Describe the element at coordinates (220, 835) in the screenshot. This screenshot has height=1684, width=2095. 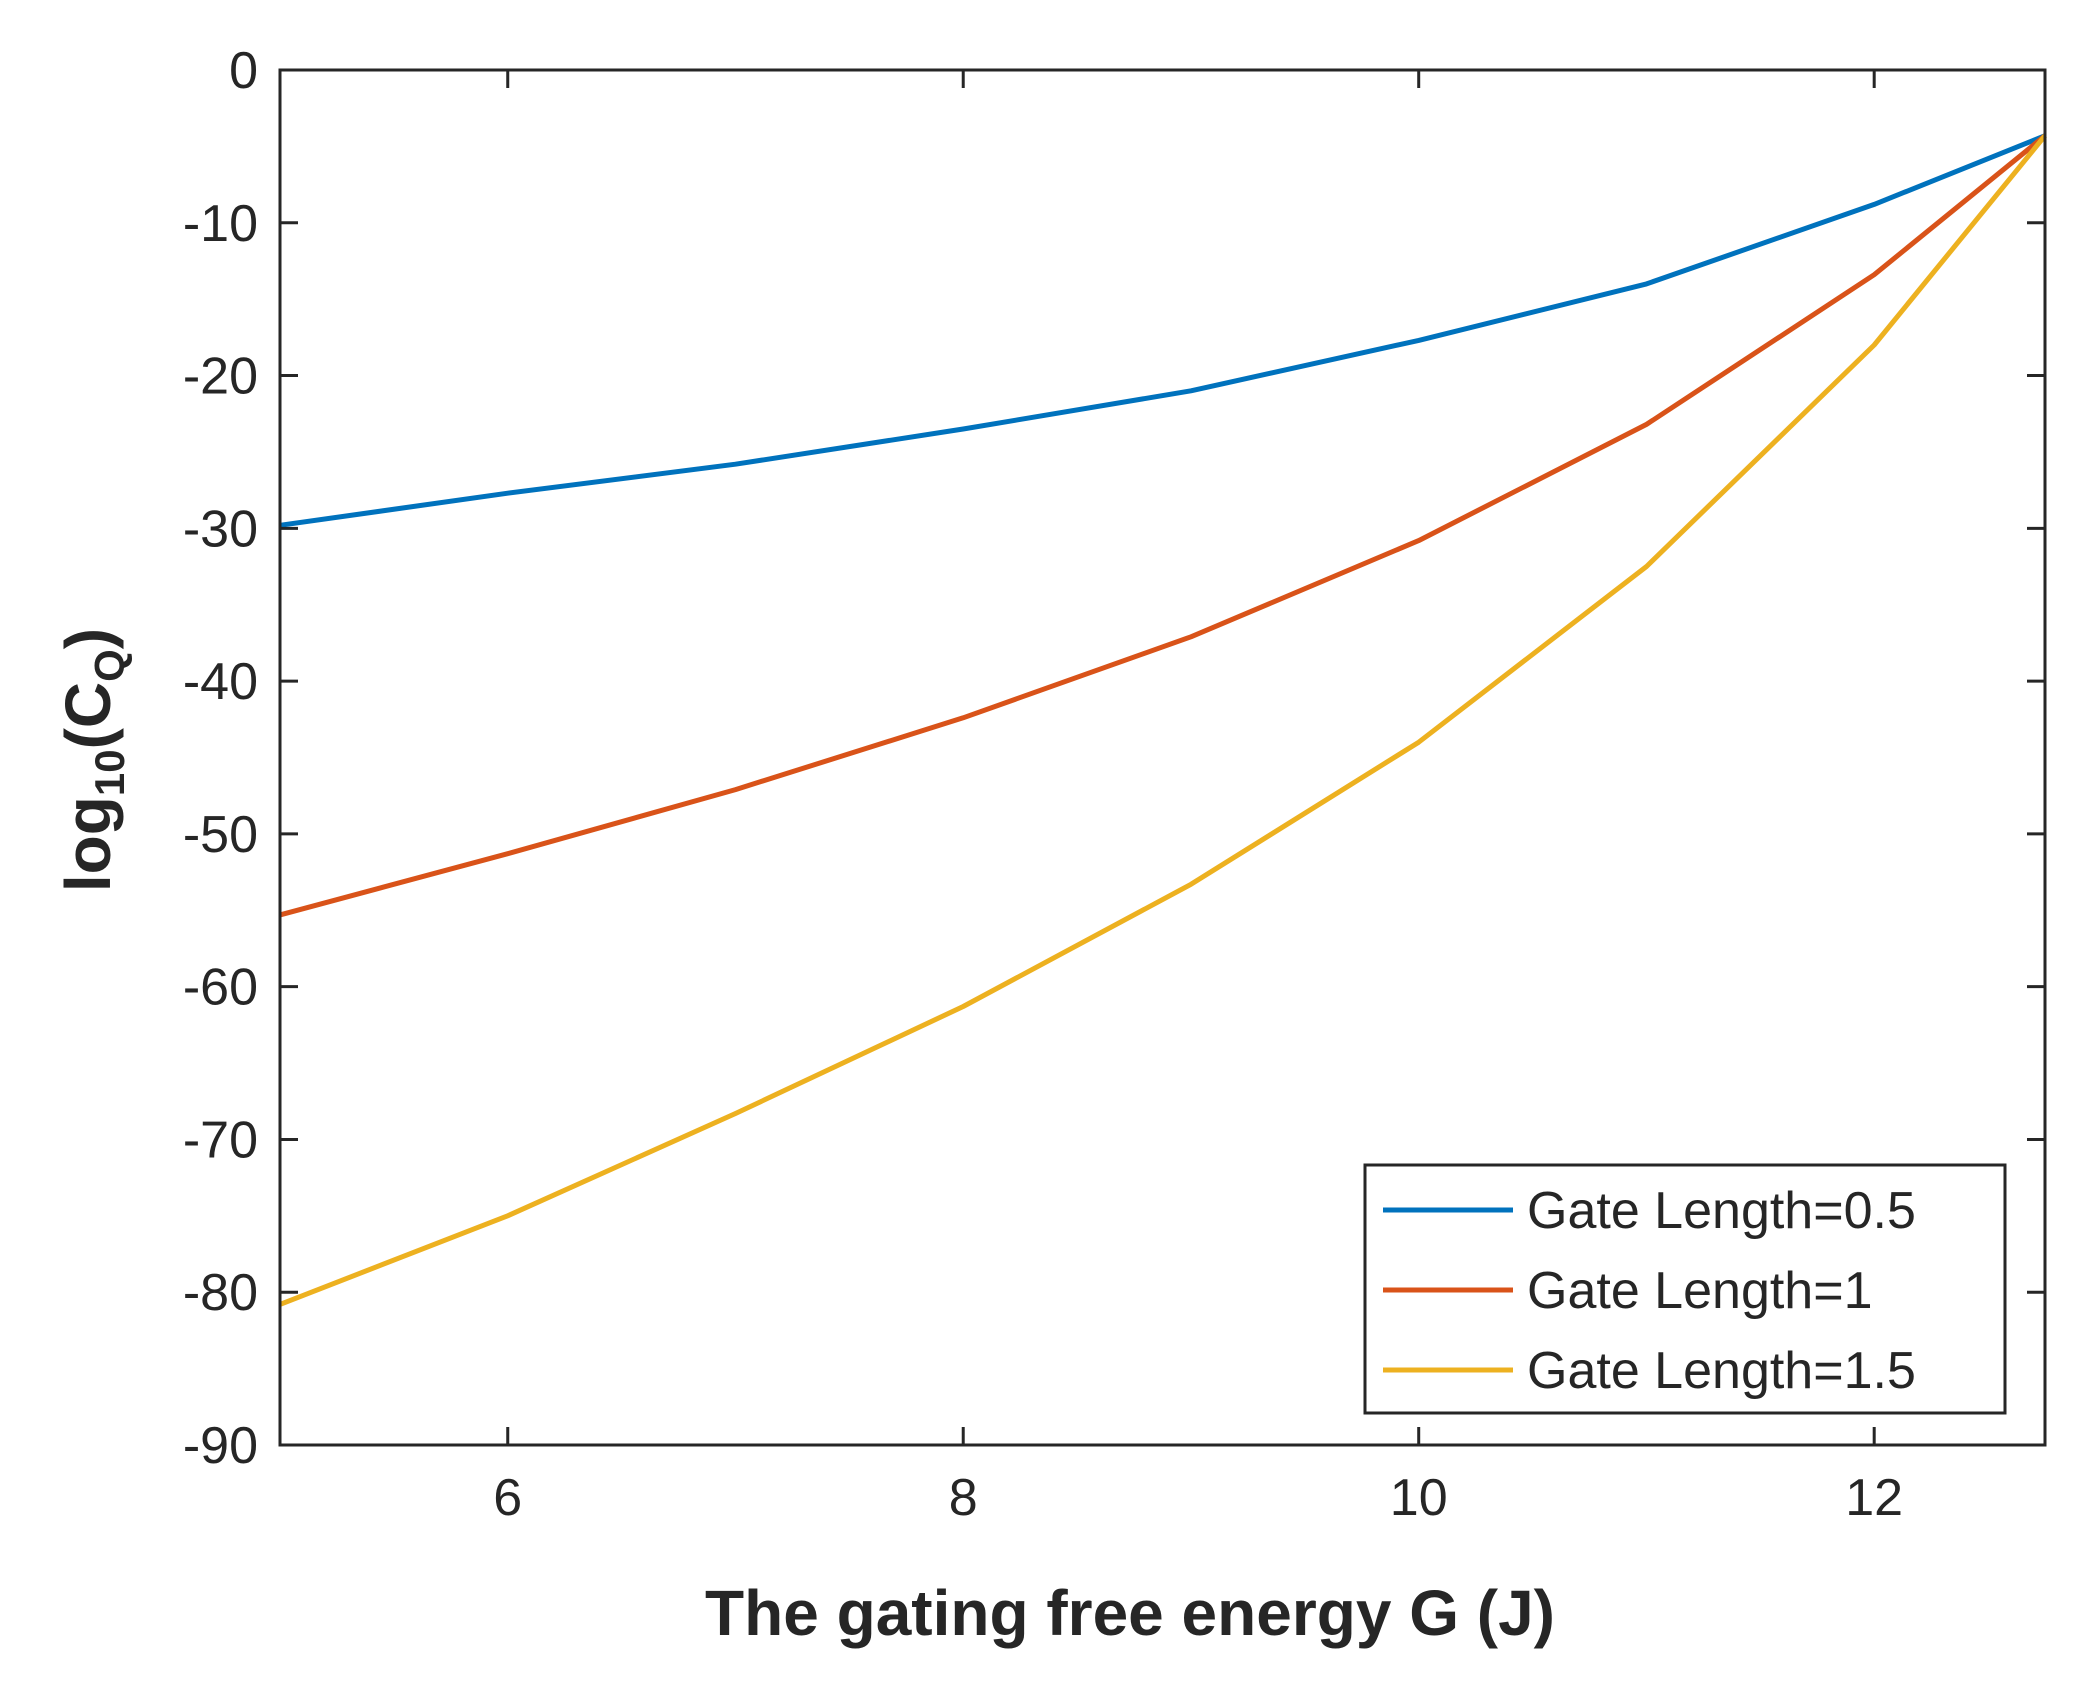
I see `y-tick-label: -50` at that location.